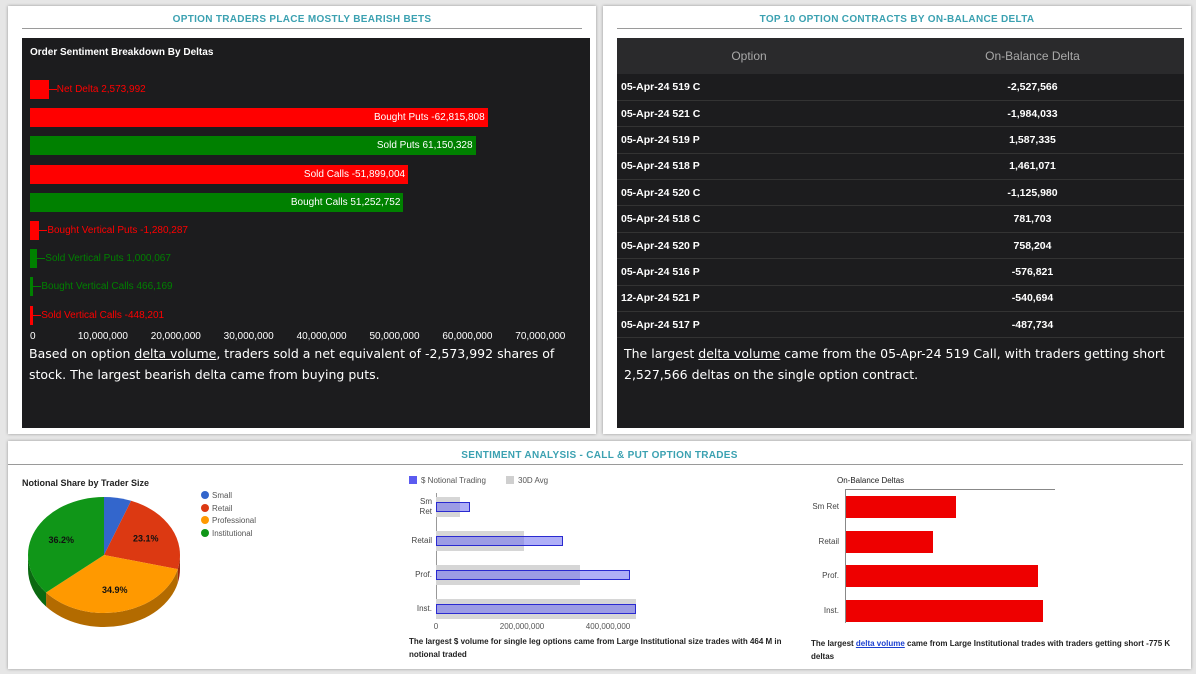 The width and height of the screenshot is (1196, 674). I want to click on delta-bar-label: Sold Vertical Puts 1,000,067, so click(108, 259).